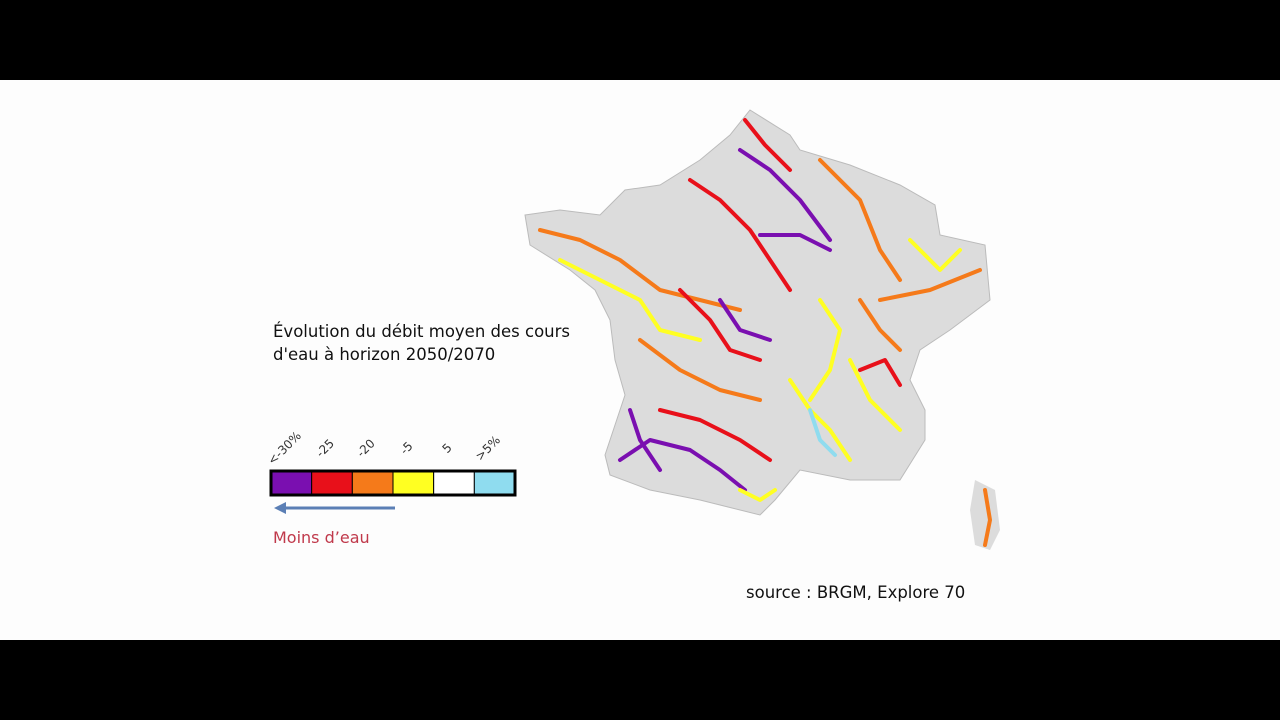  What do you see at coordinates (325, 448) in the screenshot?
I see `legend-label: -25` at bounding box center [325, 448].